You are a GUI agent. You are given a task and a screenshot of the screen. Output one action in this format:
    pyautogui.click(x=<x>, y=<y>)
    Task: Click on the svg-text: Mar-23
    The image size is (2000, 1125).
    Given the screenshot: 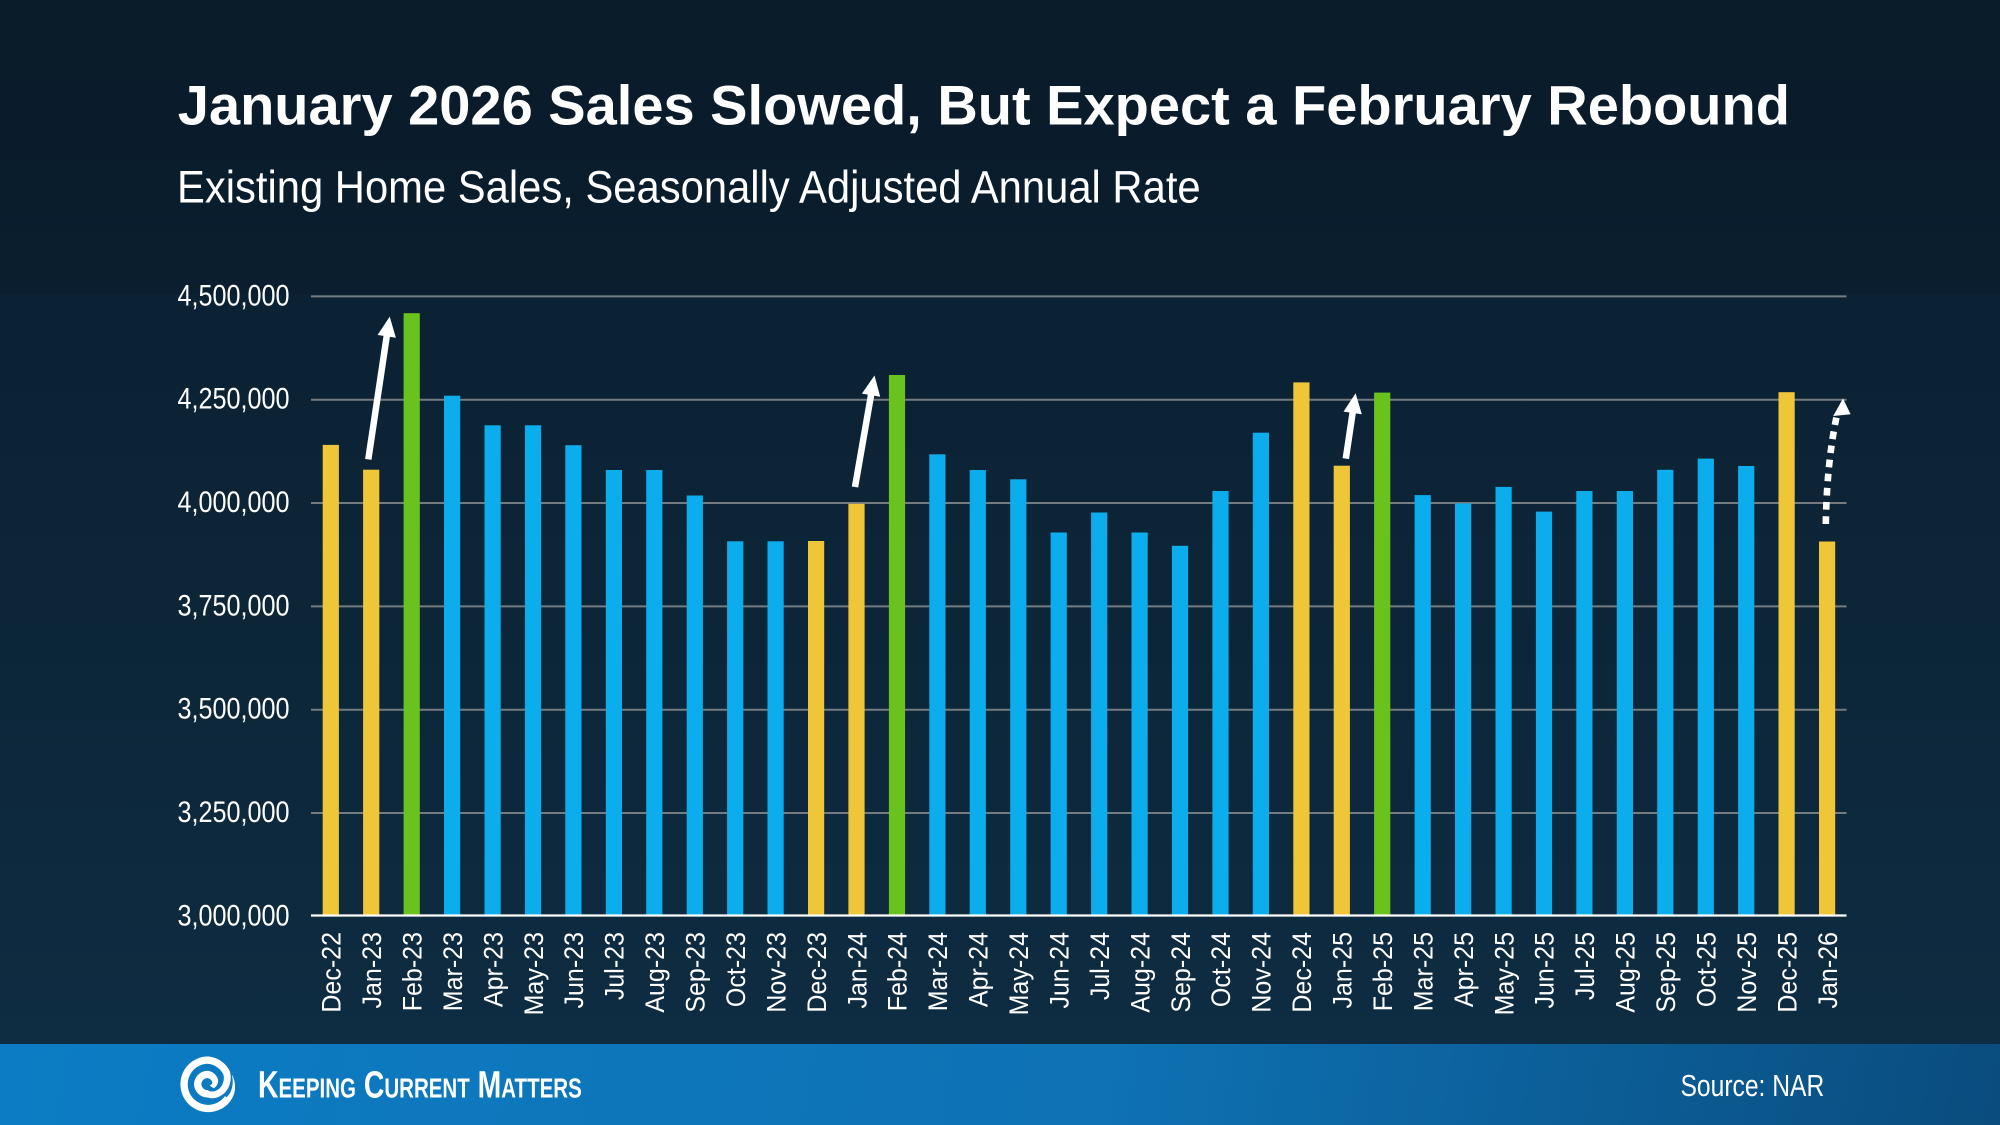 What is the action you would take?
    pyautogui.click(x=452, y=971)
    